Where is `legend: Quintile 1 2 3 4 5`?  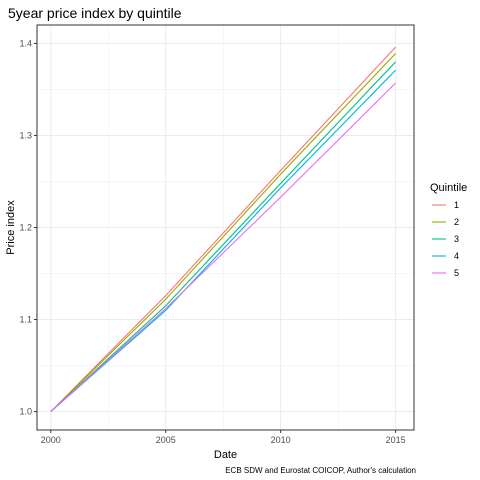
legend: Quintile 1 2 3 4 5 is located at coordinates (448, 230).